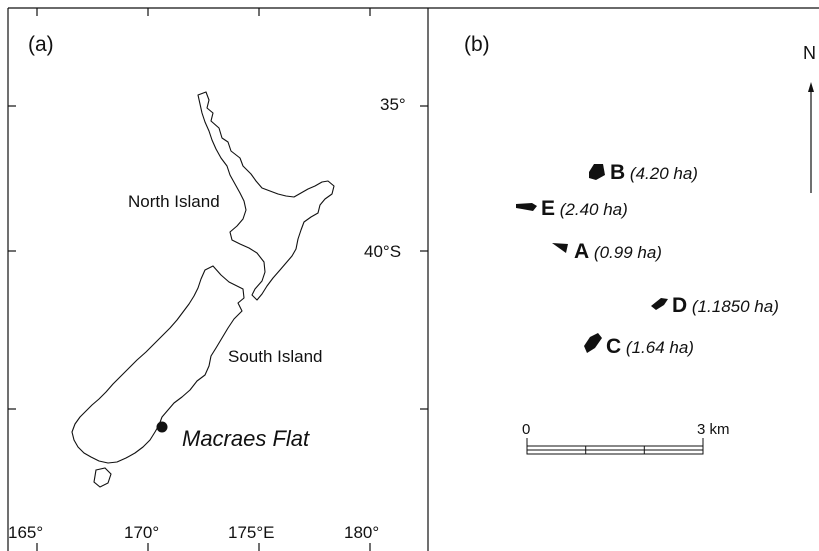  I want to click on scale-start-label: 0, so click(526, 429).